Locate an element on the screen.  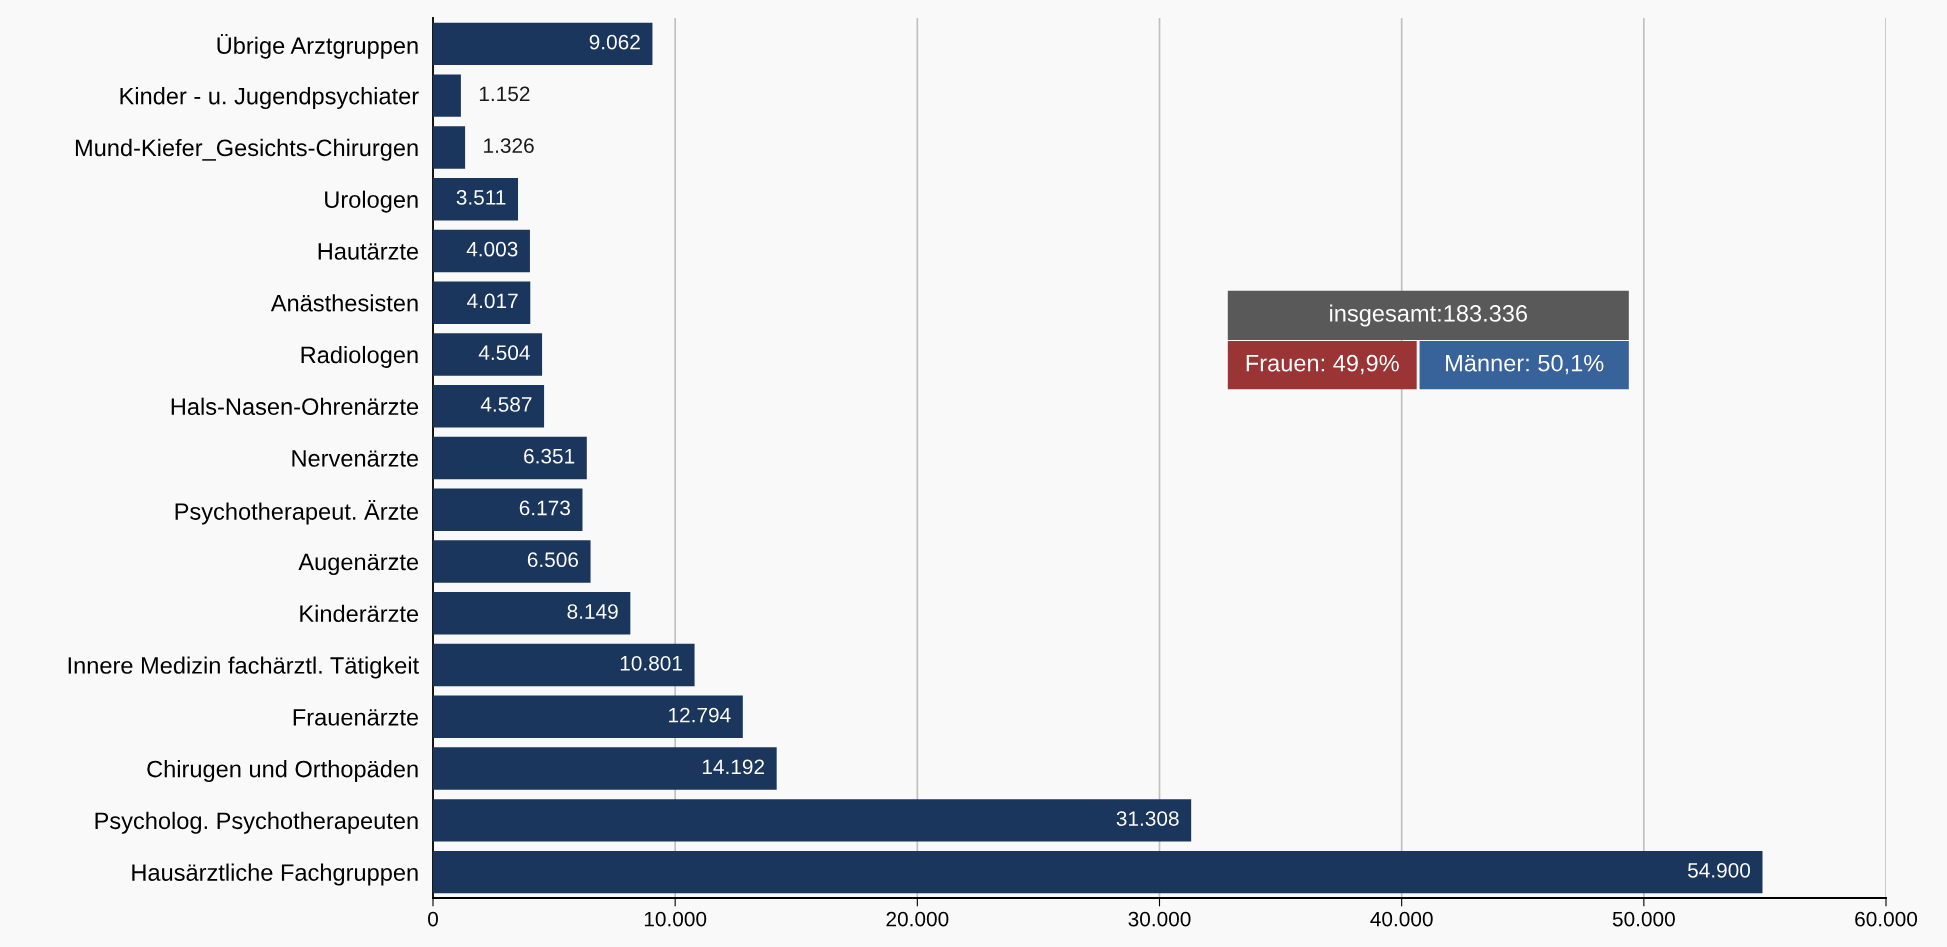
y-tick-label: Hausärztliche Fachgruppen is located at coordinates (275, 874).